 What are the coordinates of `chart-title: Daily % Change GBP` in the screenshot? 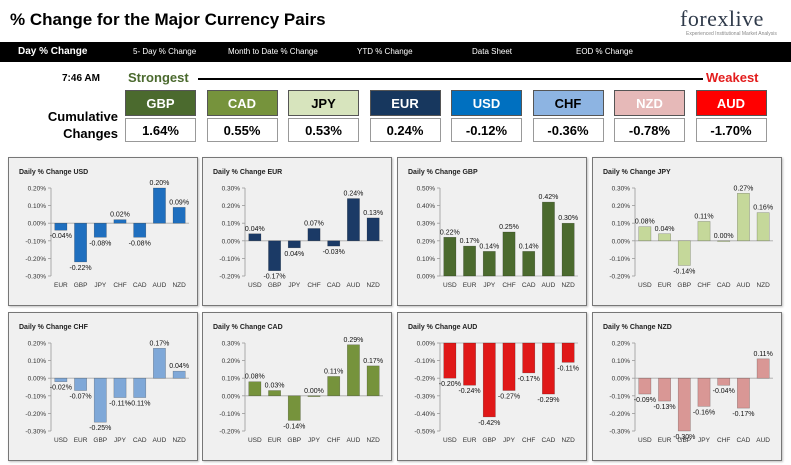 It's located at (443, 172).